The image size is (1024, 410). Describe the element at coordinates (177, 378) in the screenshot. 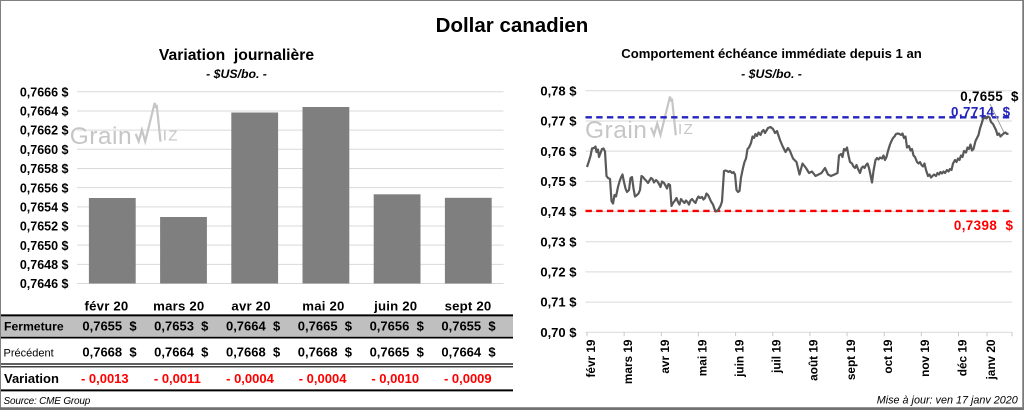

I see `svg-text: - 0,0011` at that location.